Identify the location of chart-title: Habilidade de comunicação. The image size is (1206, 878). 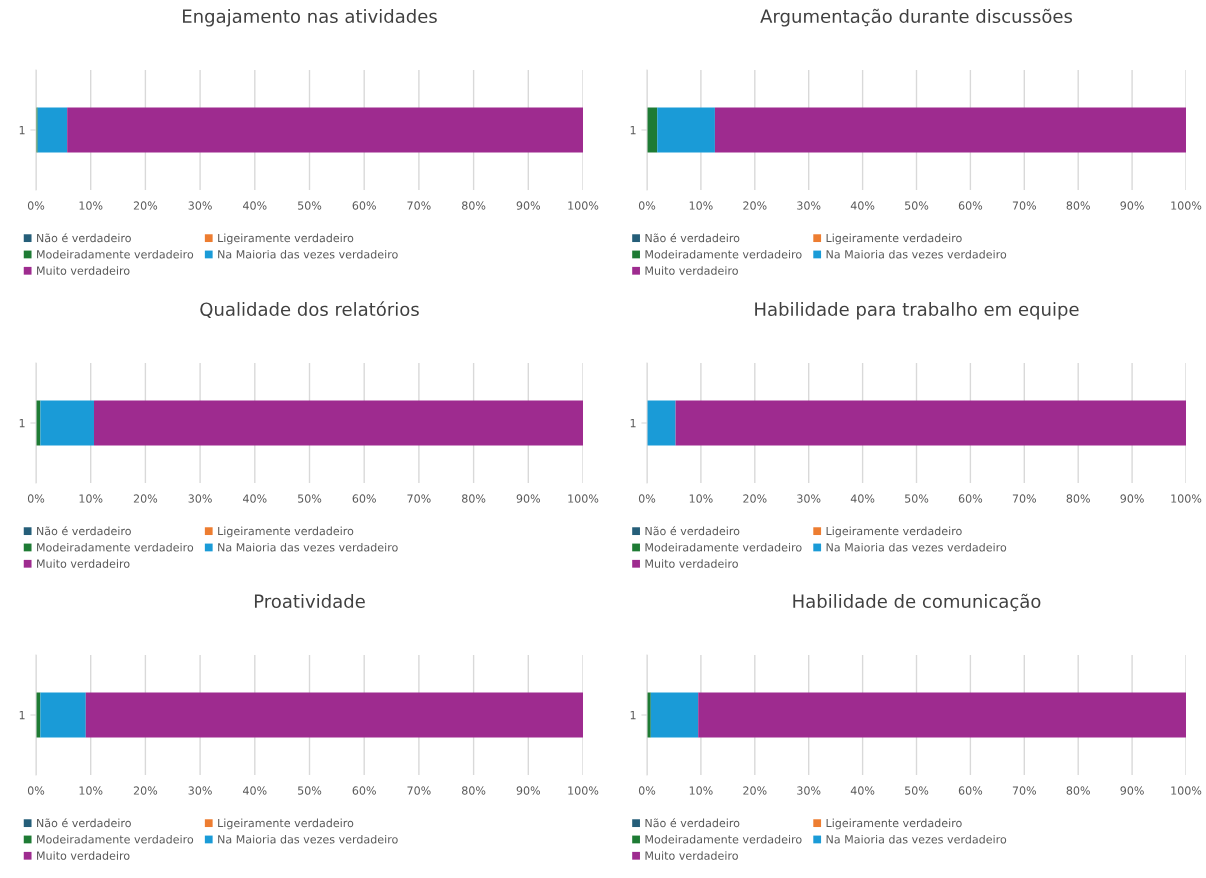
(917, 602).